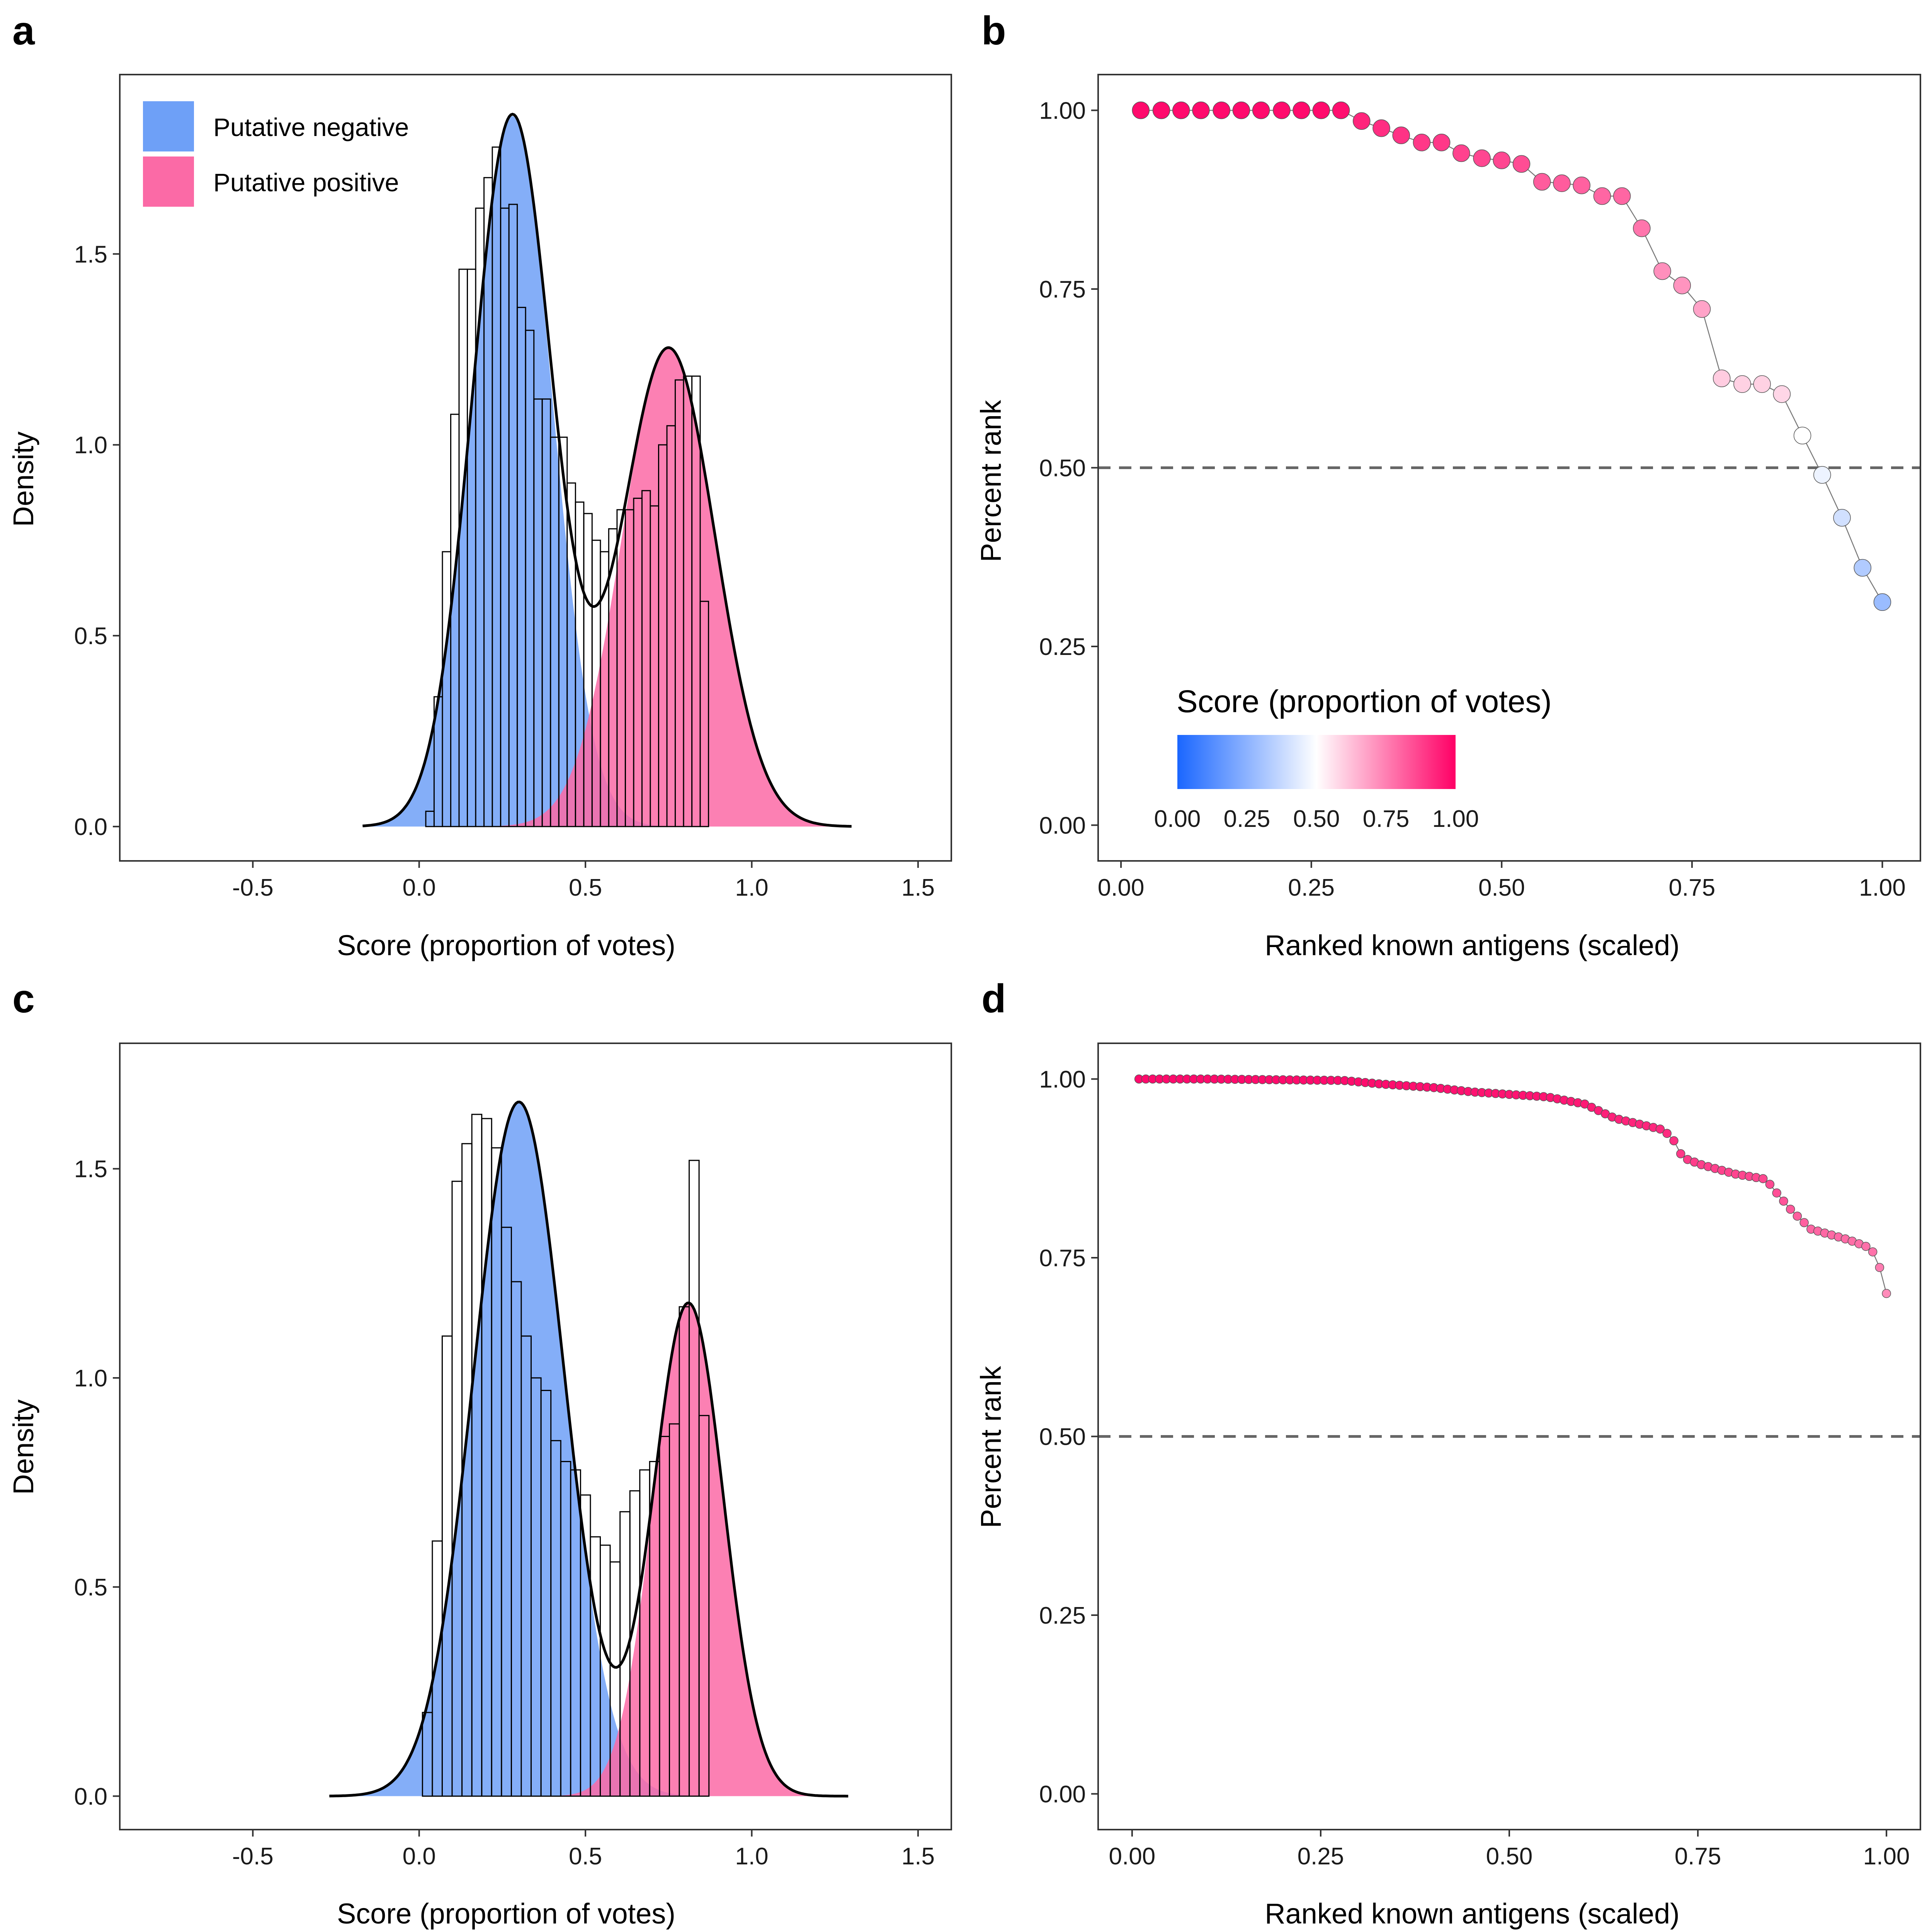  Describe the element at coordinates (1886, 1856) in the screenshot. I see `panel-d-x-tick-label: 1.00` at that location.